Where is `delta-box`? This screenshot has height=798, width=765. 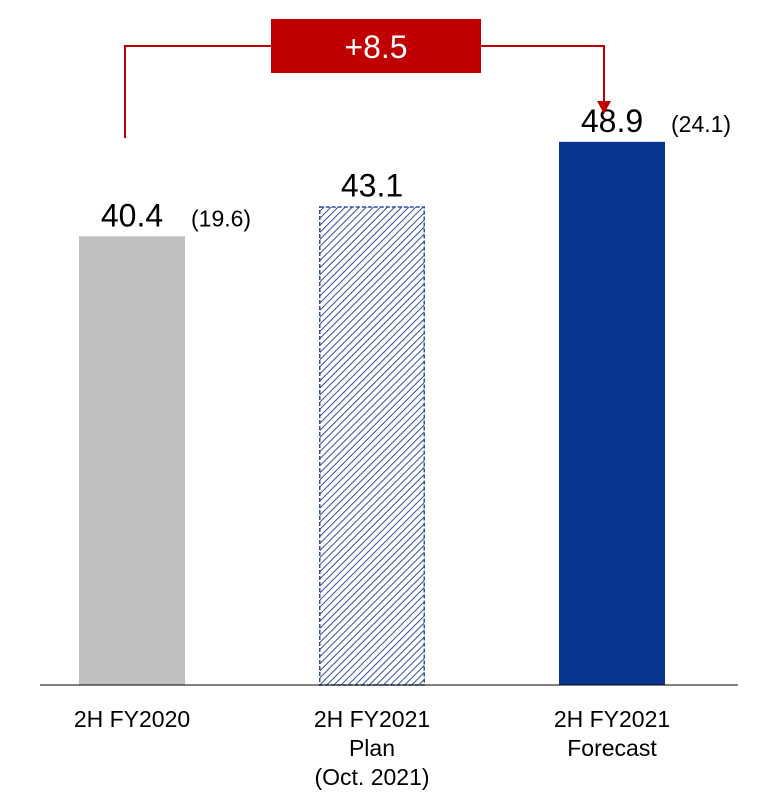 delta-box is located at coordinates (376, 46).